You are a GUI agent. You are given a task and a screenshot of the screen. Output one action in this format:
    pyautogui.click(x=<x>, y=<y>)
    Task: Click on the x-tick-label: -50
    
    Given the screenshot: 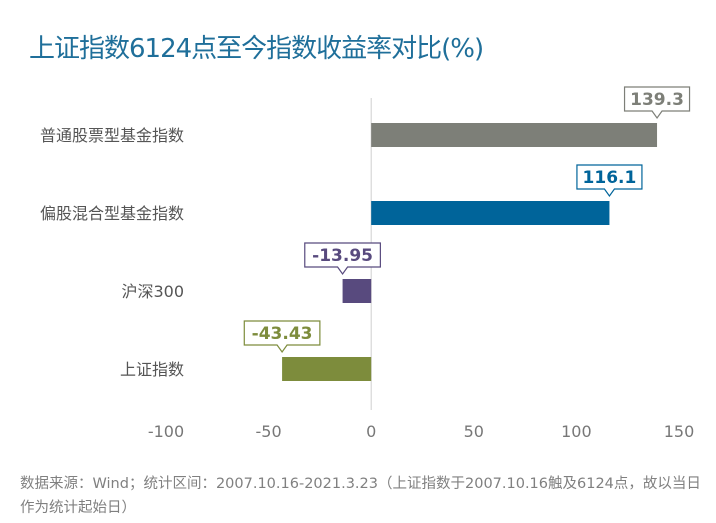 What is the action you would take?
    pyautogui.click(x=269, y=431)
    